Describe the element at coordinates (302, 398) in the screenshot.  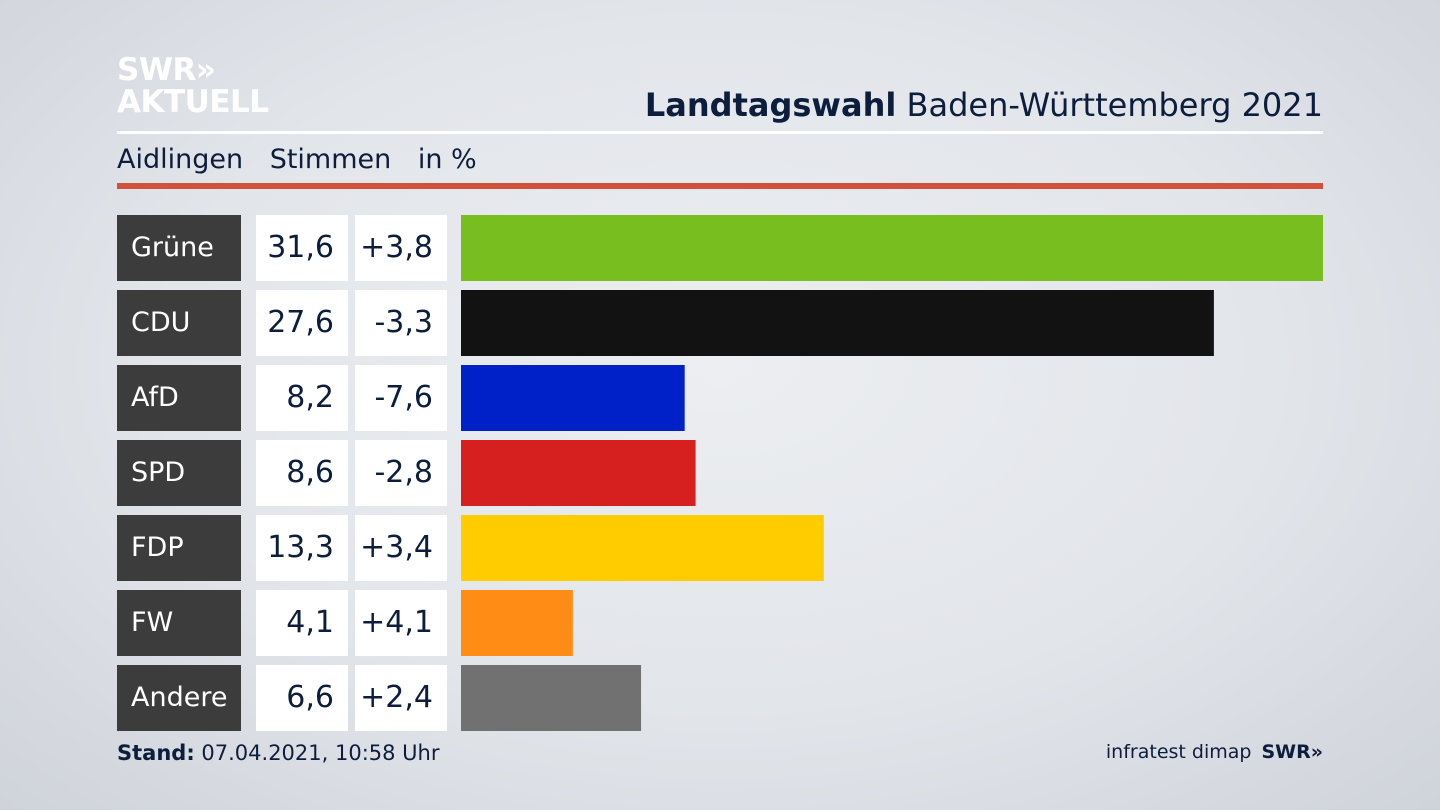
I see `vote-share-label: 8,2` at that location.